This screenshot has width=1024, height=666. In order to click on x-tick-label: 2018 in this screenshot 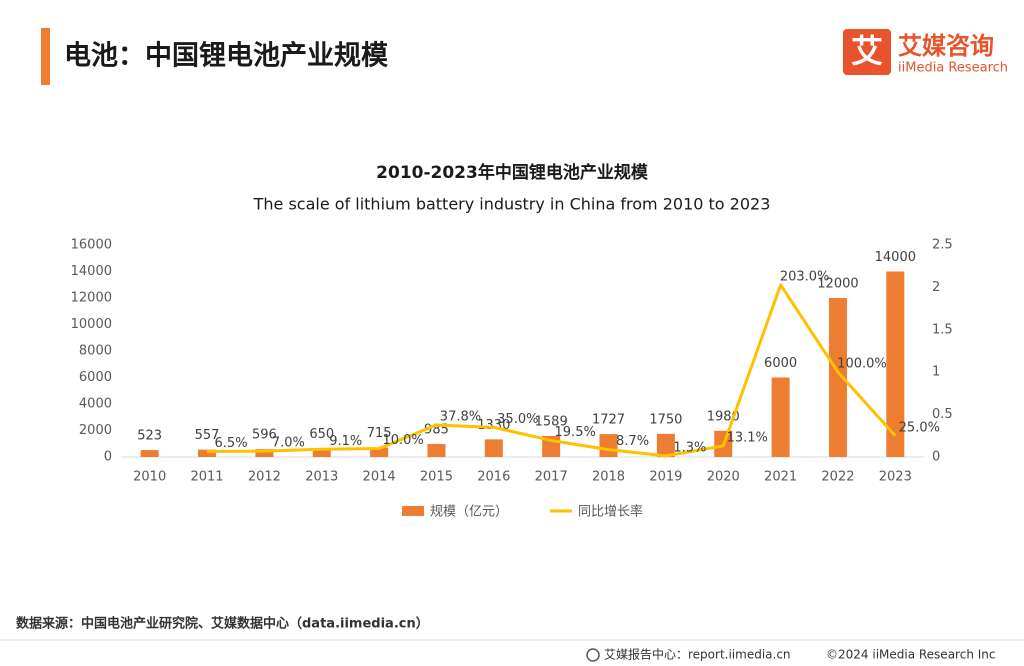, I will do `click(608, 477)`.